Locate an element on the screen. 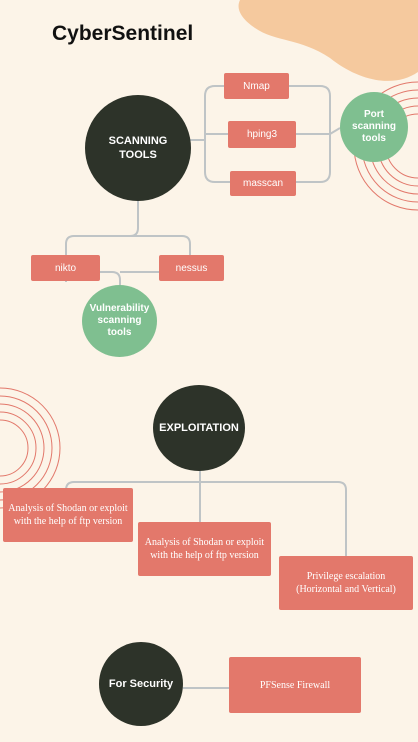 The height and width of the screenshot is (742, 418). tool-nikto: nikto is located at coordinates (65, 268).